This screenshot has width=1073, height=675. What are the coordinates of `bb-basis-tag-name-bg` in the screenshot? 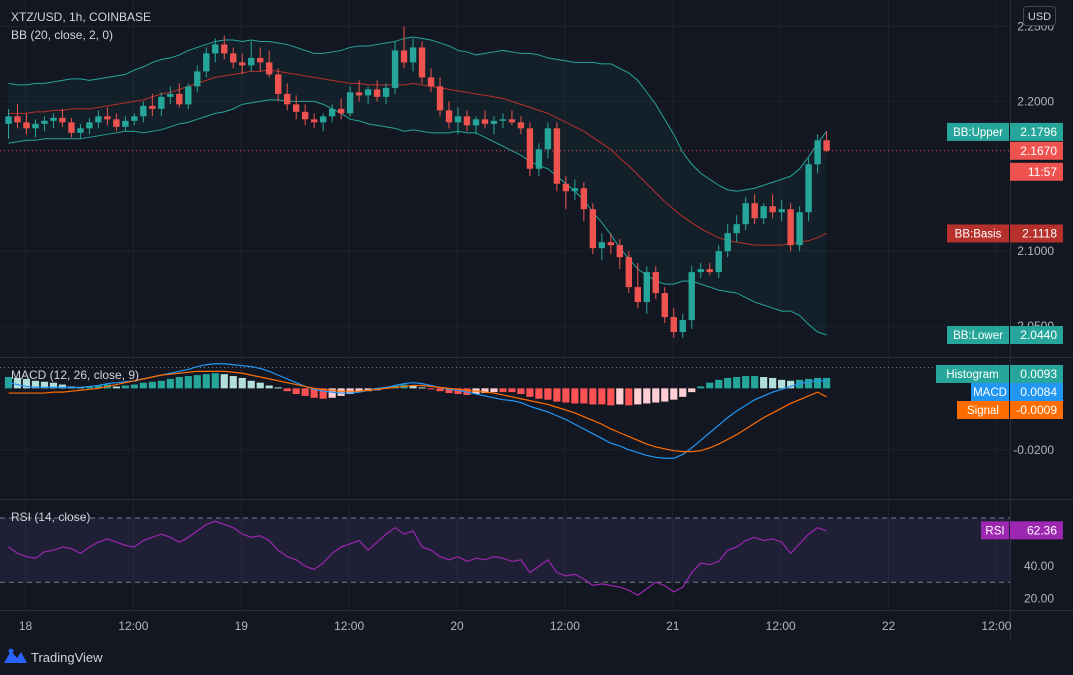 It's located at (978, 233).